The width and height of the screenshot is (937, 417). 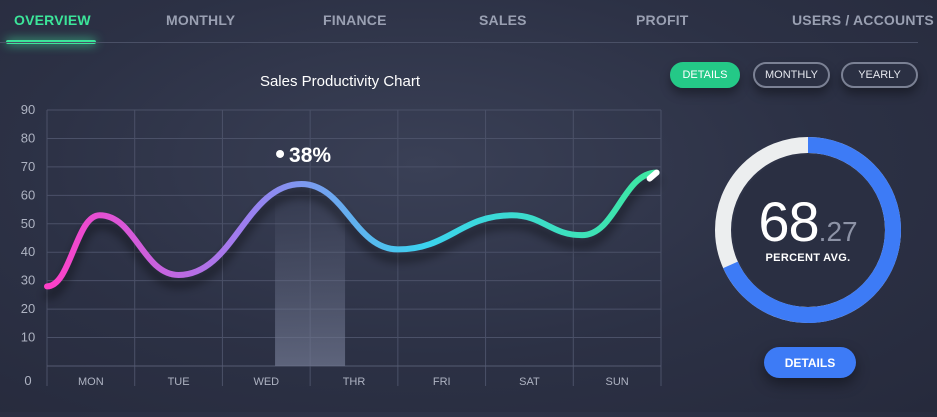 I want to click on tab-finance: FINANCE, so click(x=355, y=20).